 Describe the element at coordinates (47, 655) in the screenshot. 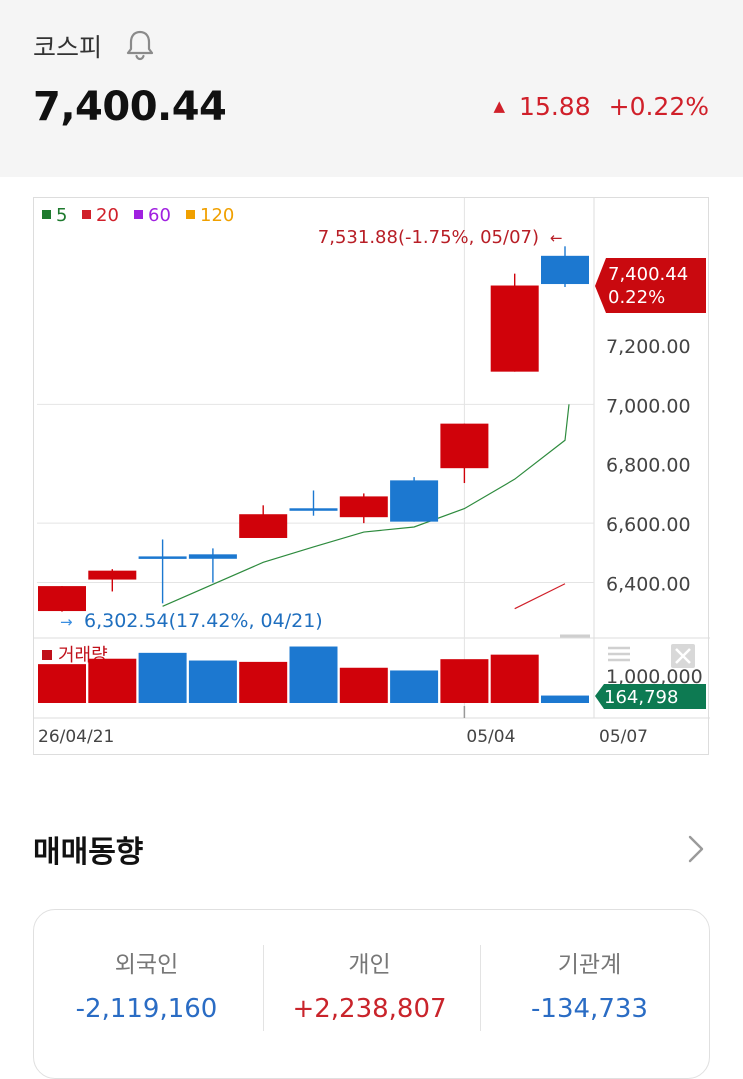

I see `volume-legend-swatch` at that location.